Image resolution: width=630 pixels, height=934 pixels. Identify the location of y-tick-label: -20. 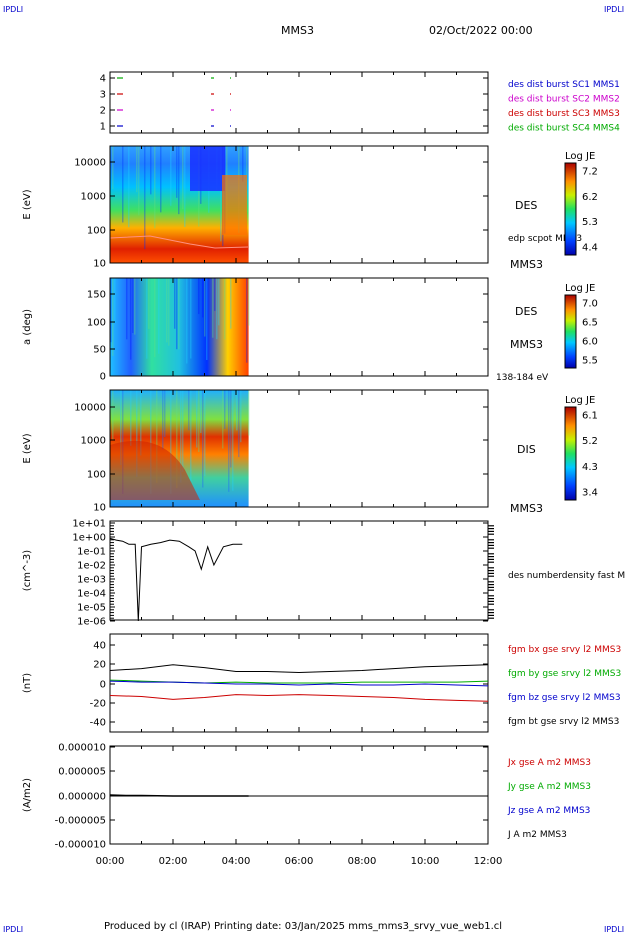
(98, 704).